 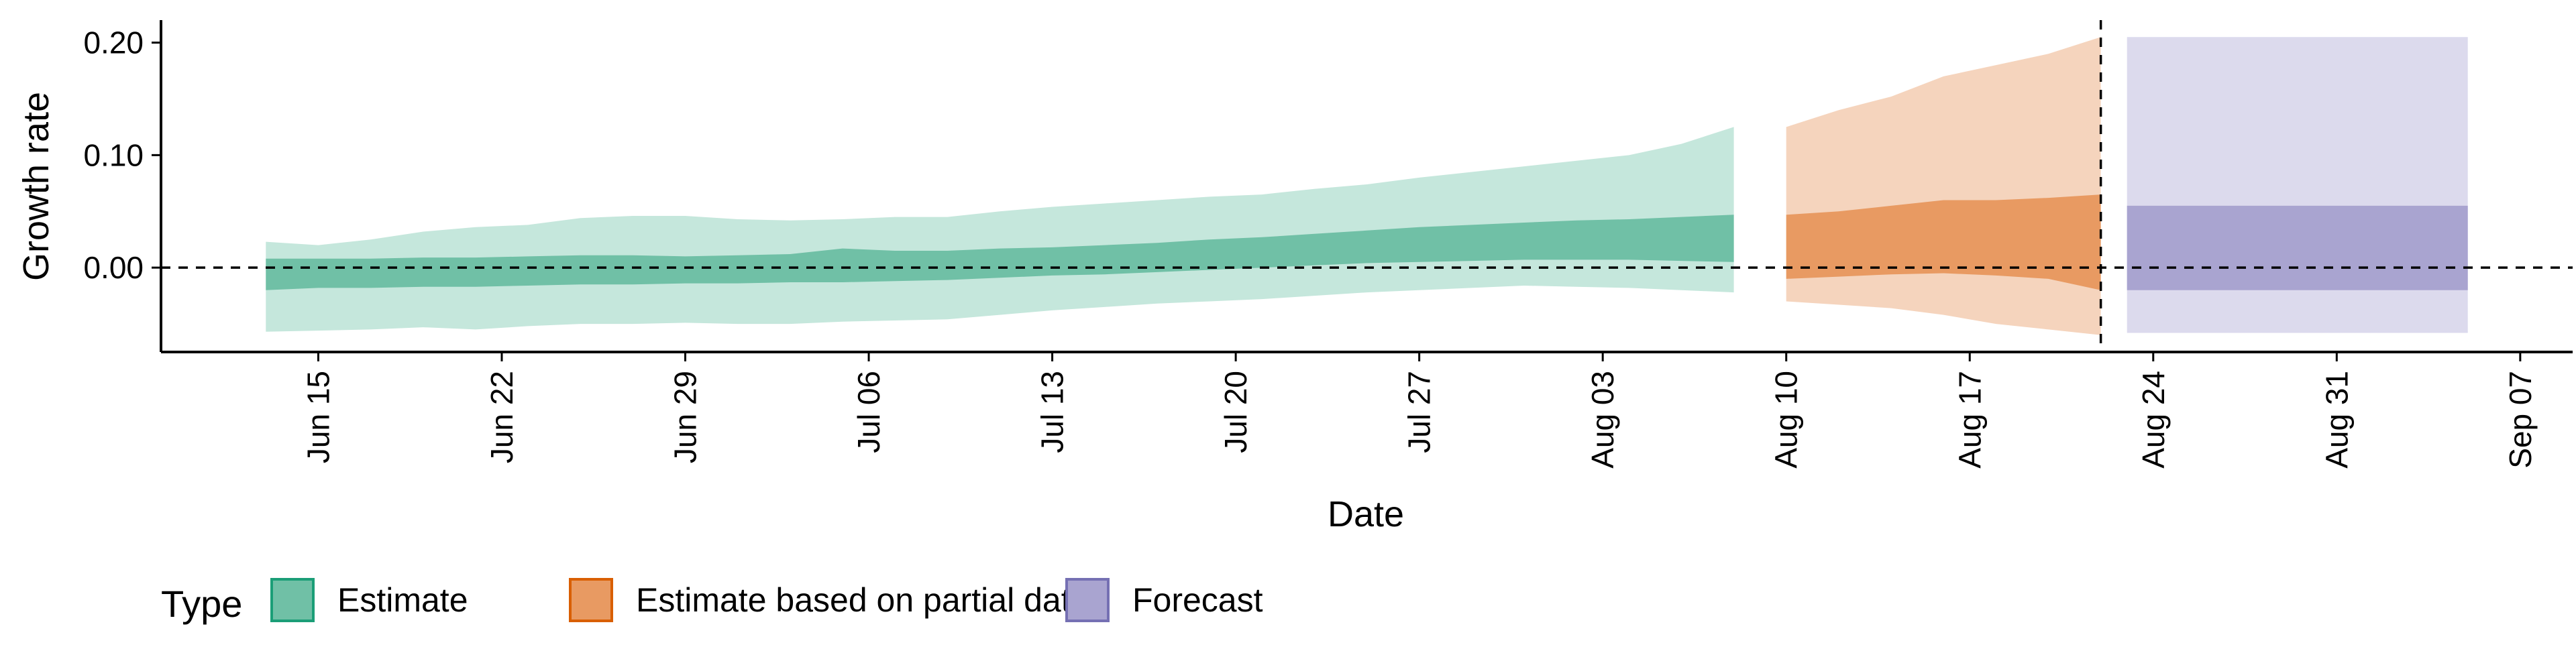 What do you see at coordinates (2297, 248) in the screenshot?
I see `band-50-forecast` at bounding box center [2297, 248].